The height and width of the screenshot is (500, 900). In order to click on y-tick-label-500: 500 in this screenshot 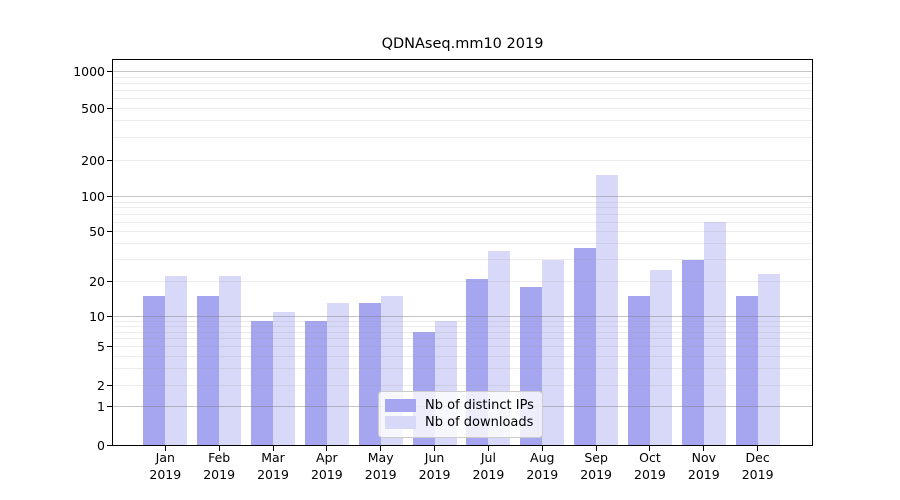, I will do `click(93, 108)`.